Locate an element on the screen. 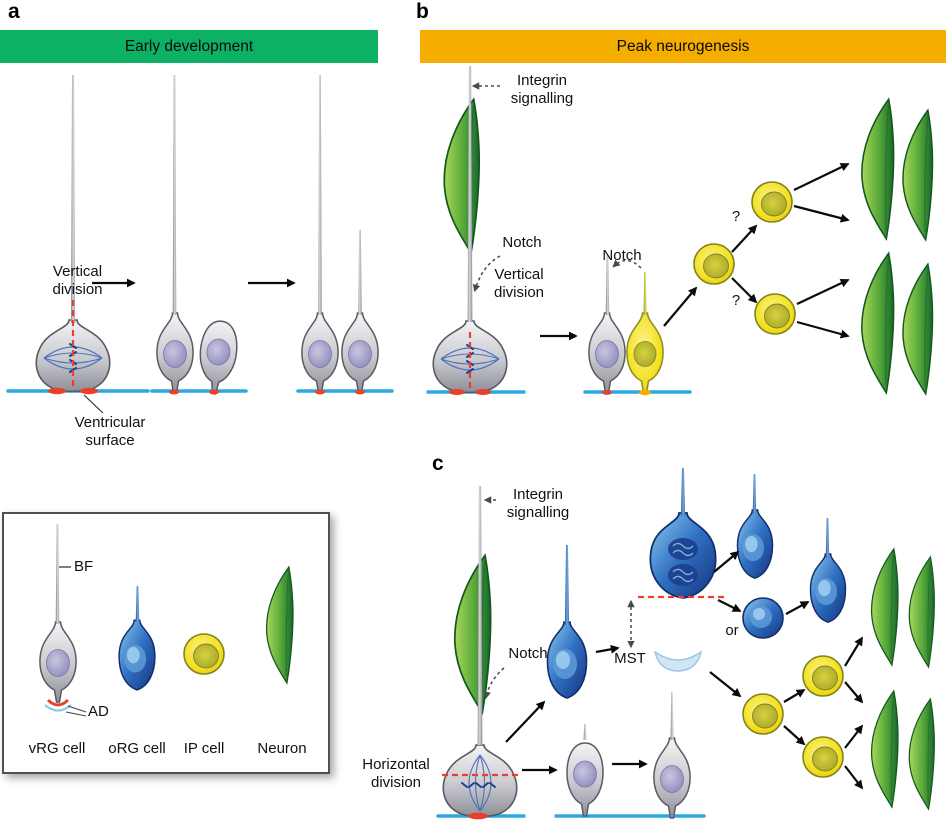 The height and width of the screenshot is (829, 946). mst-label: MST is located at coordinates (630, 658).